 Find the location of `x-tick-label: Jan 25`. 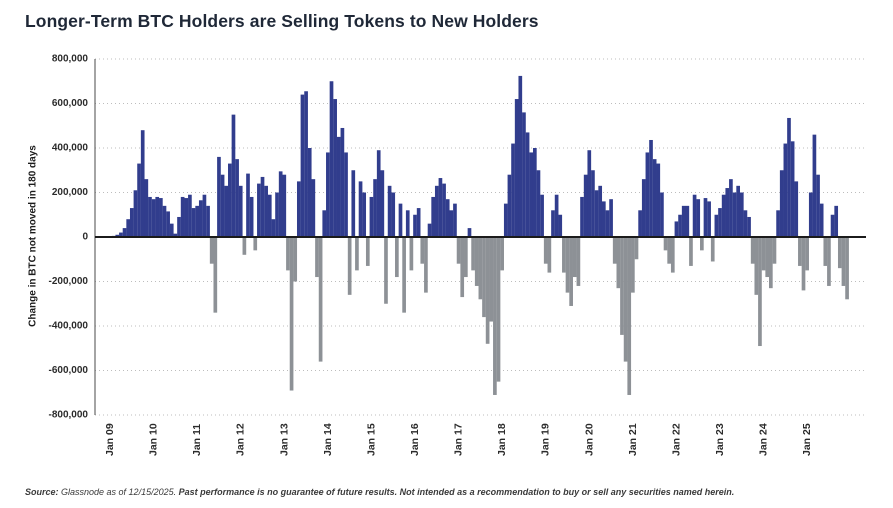

x-tick-label: Jan 25 is located at coordinates (807, 439).